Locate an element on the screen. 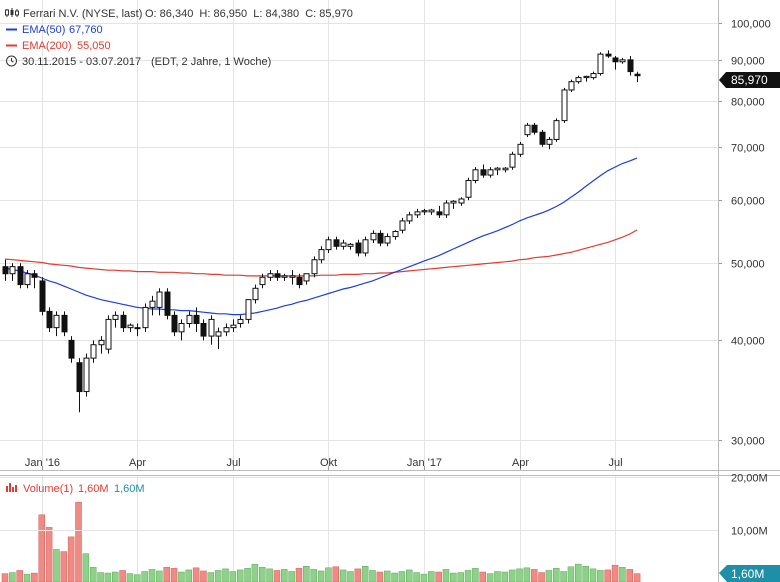  time-tick-label: Apr is located at coordinates (137, 463).